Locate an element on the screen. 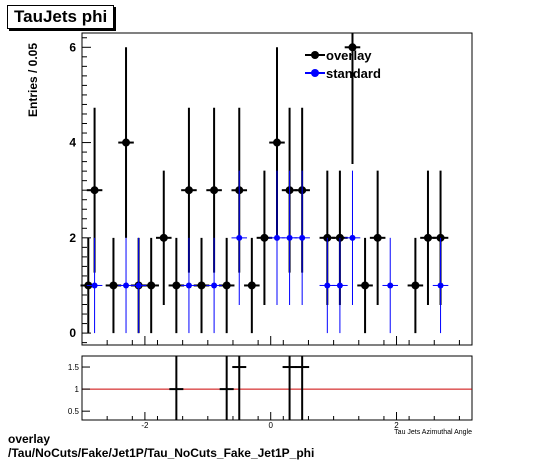 The height and width of the screenshot is (462, 546). y-axis-label: Entries / 0.05 is located at coordinates (33, 80).